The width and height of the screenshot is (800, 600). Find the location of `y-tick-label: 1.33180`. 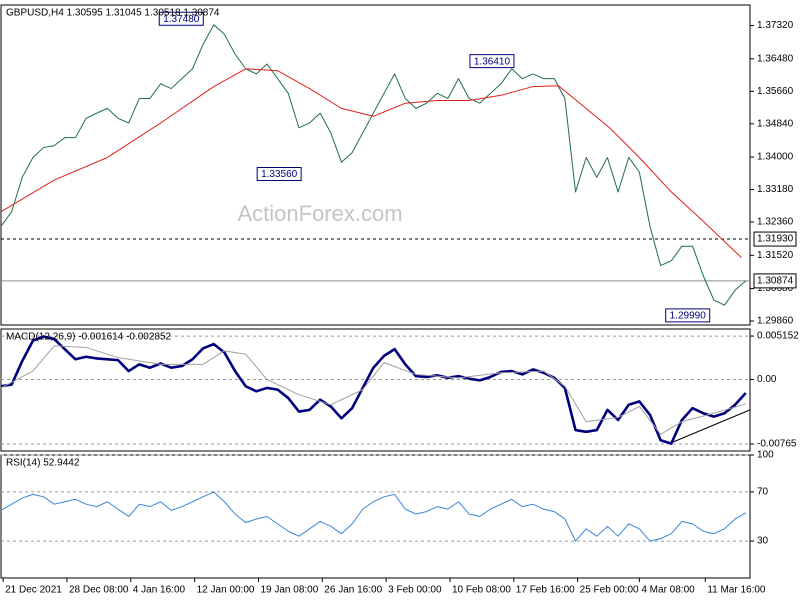

y-tick-label: 1.33180 is located at coordinates (775, 189).